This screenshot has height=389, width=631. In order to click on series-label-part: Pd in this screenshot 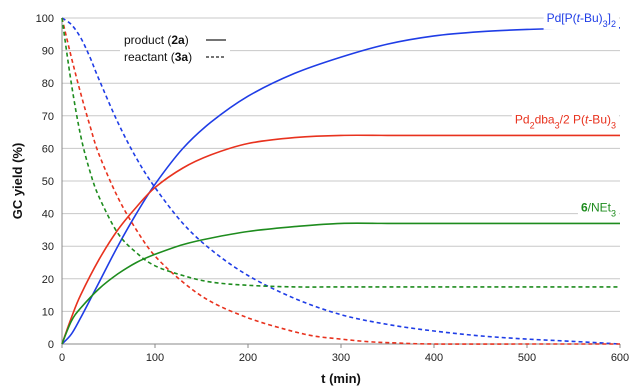, I will do `click(522, 119)`.